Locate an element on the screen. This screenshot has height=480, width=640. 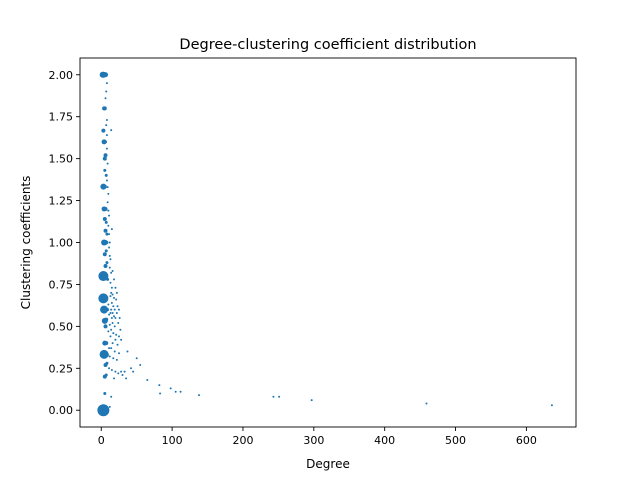
x-tick-label: 300 is located at coordinates (313, 440).